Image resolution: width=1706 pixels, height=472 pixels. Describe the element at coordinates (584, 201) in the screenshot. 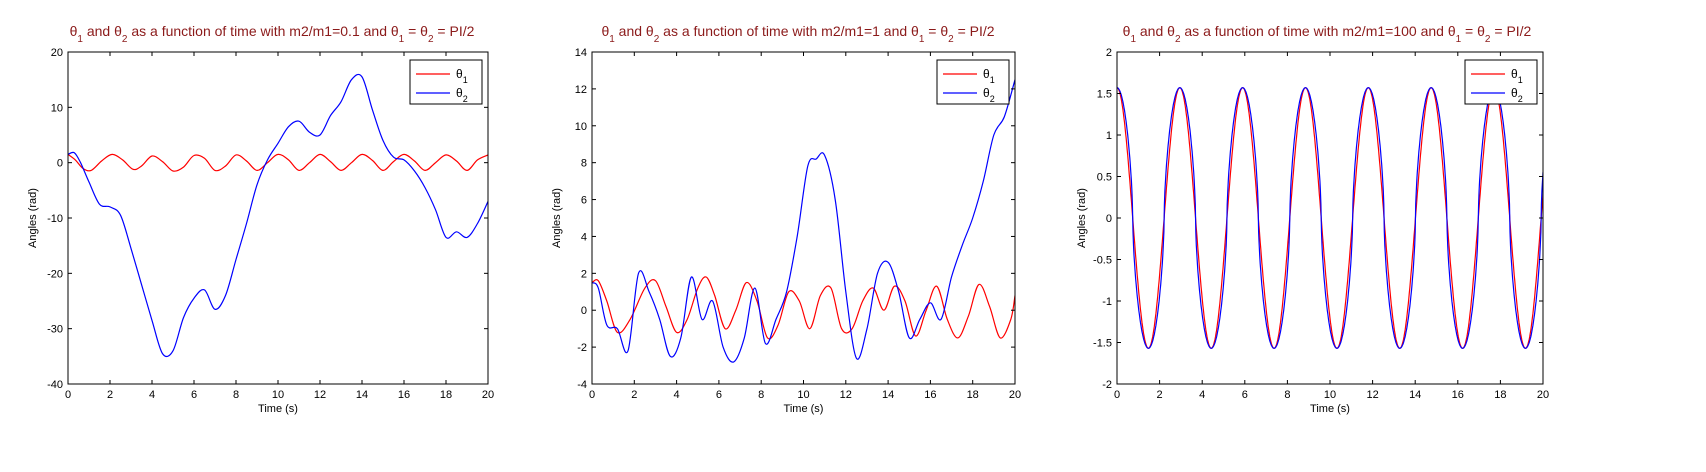

I see `y-tick-label: 6` at that location.